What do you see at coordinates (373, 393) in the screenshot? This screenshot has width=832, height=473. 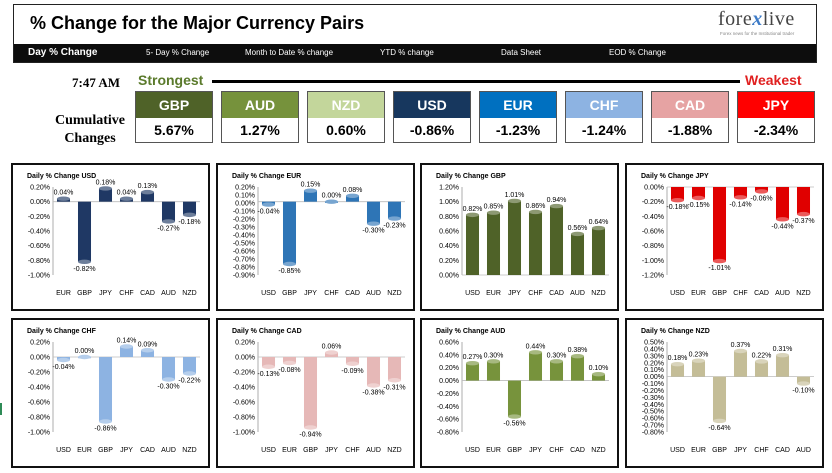 I see `data-label: -0.38%` at bounding box center [373, 393].